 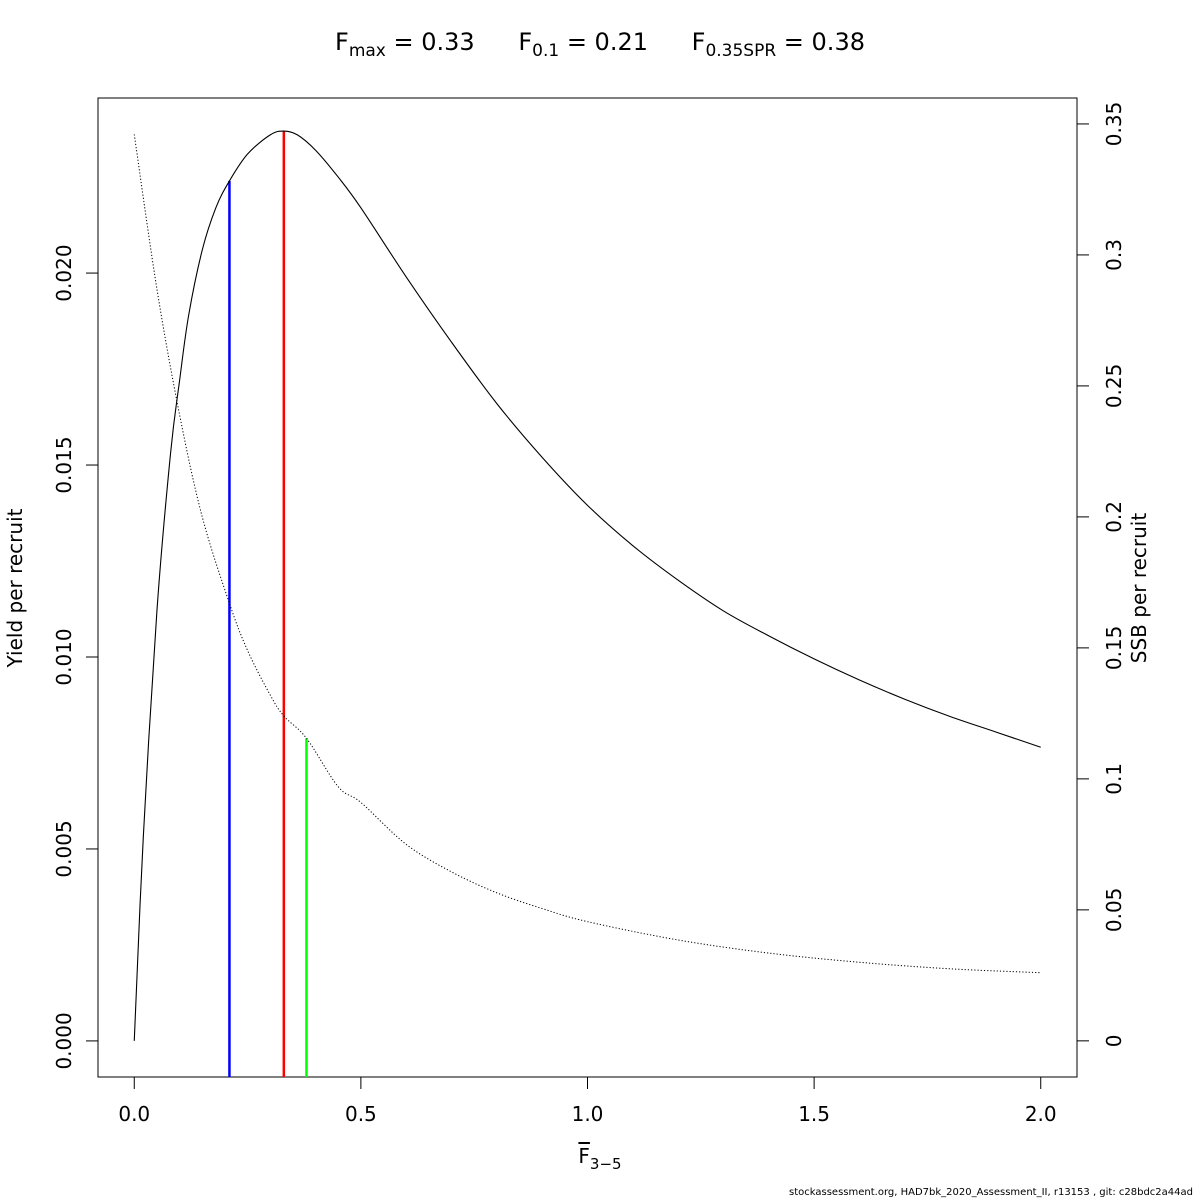 What do you see at coordinates (1041, 1114) in the screenshot?
I see `x-tick-label: 2.0` at bounding box center [1041, 1114].